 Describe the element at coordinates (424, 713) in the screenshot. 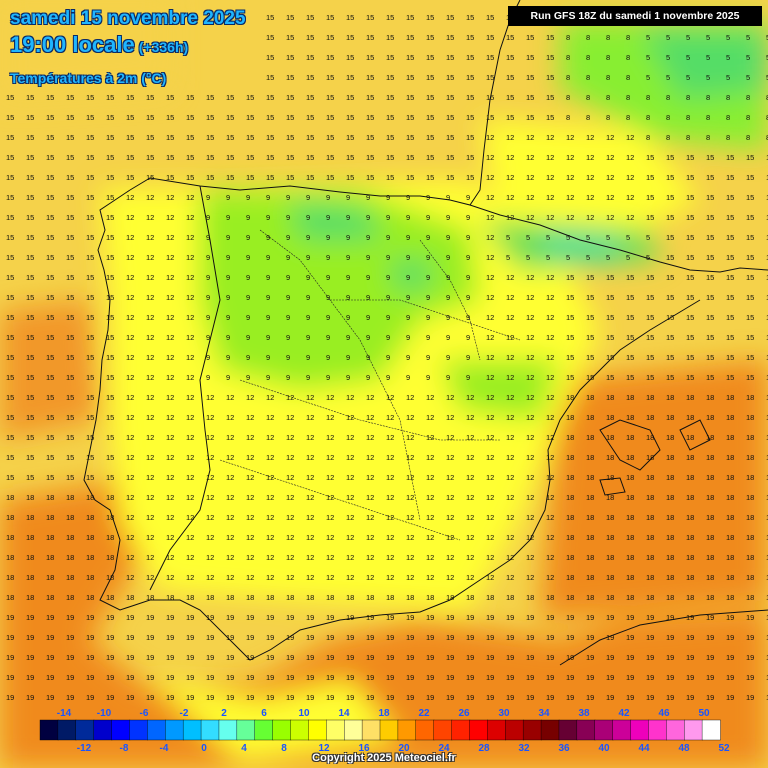

I see `legend-label-top: 22` at that location.